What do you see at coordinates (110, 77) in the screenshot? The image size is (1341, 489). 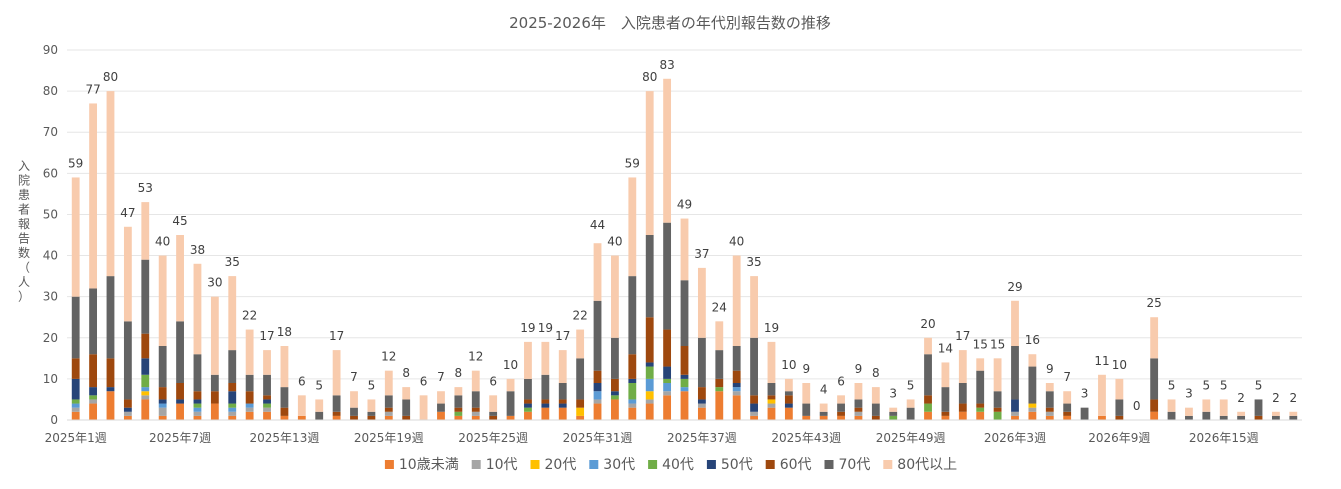 I see `total-label: 80` at bounding box center [110, 77].